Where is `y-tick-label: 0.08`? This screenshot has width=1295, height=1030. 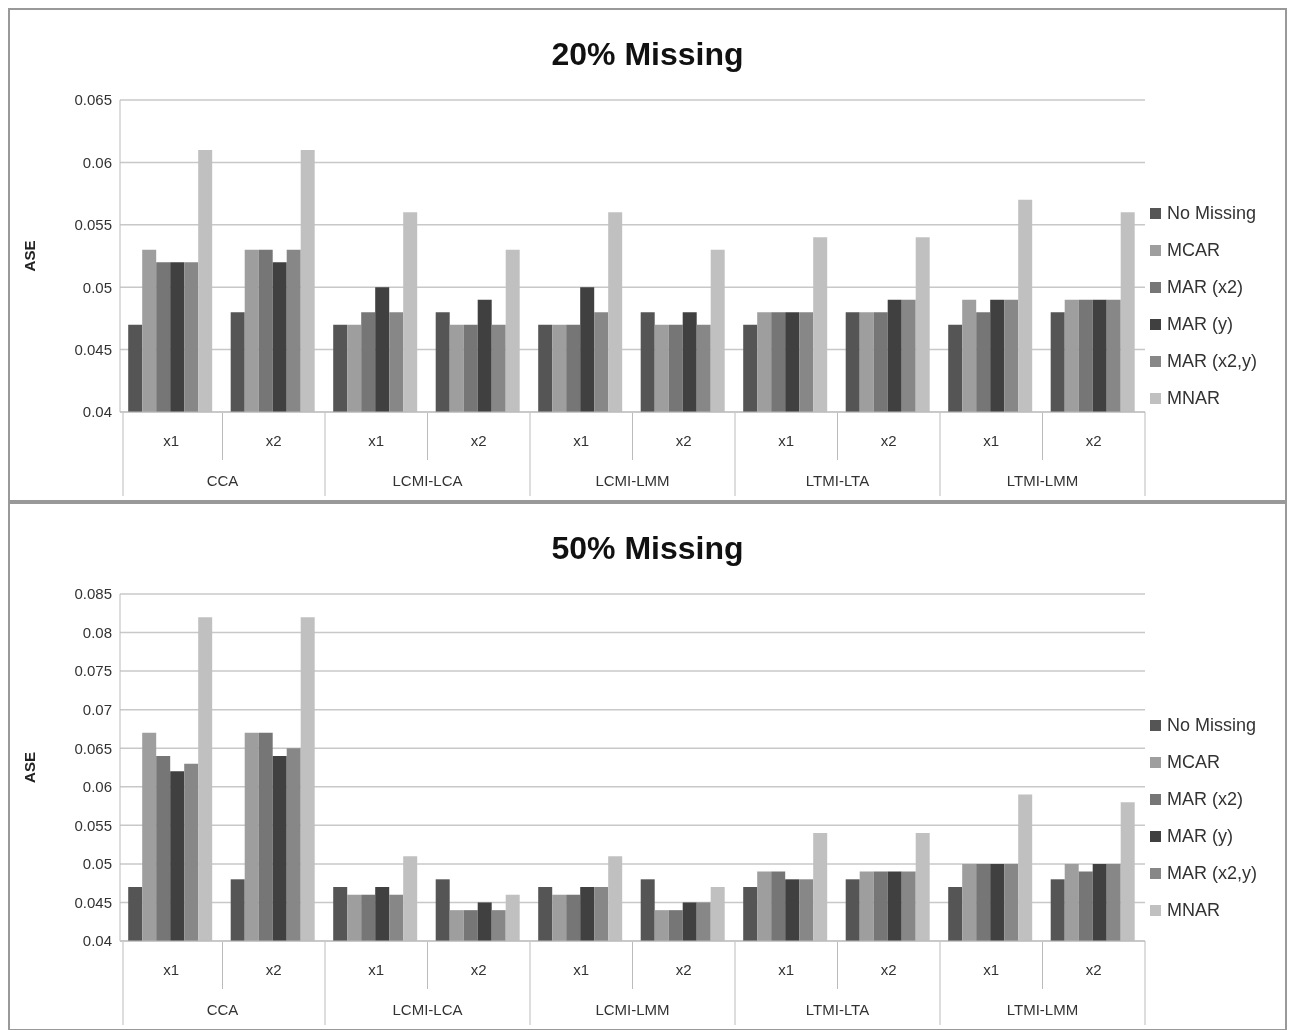
y-tick-label: 0.08 is located at coordinates (97, 632).